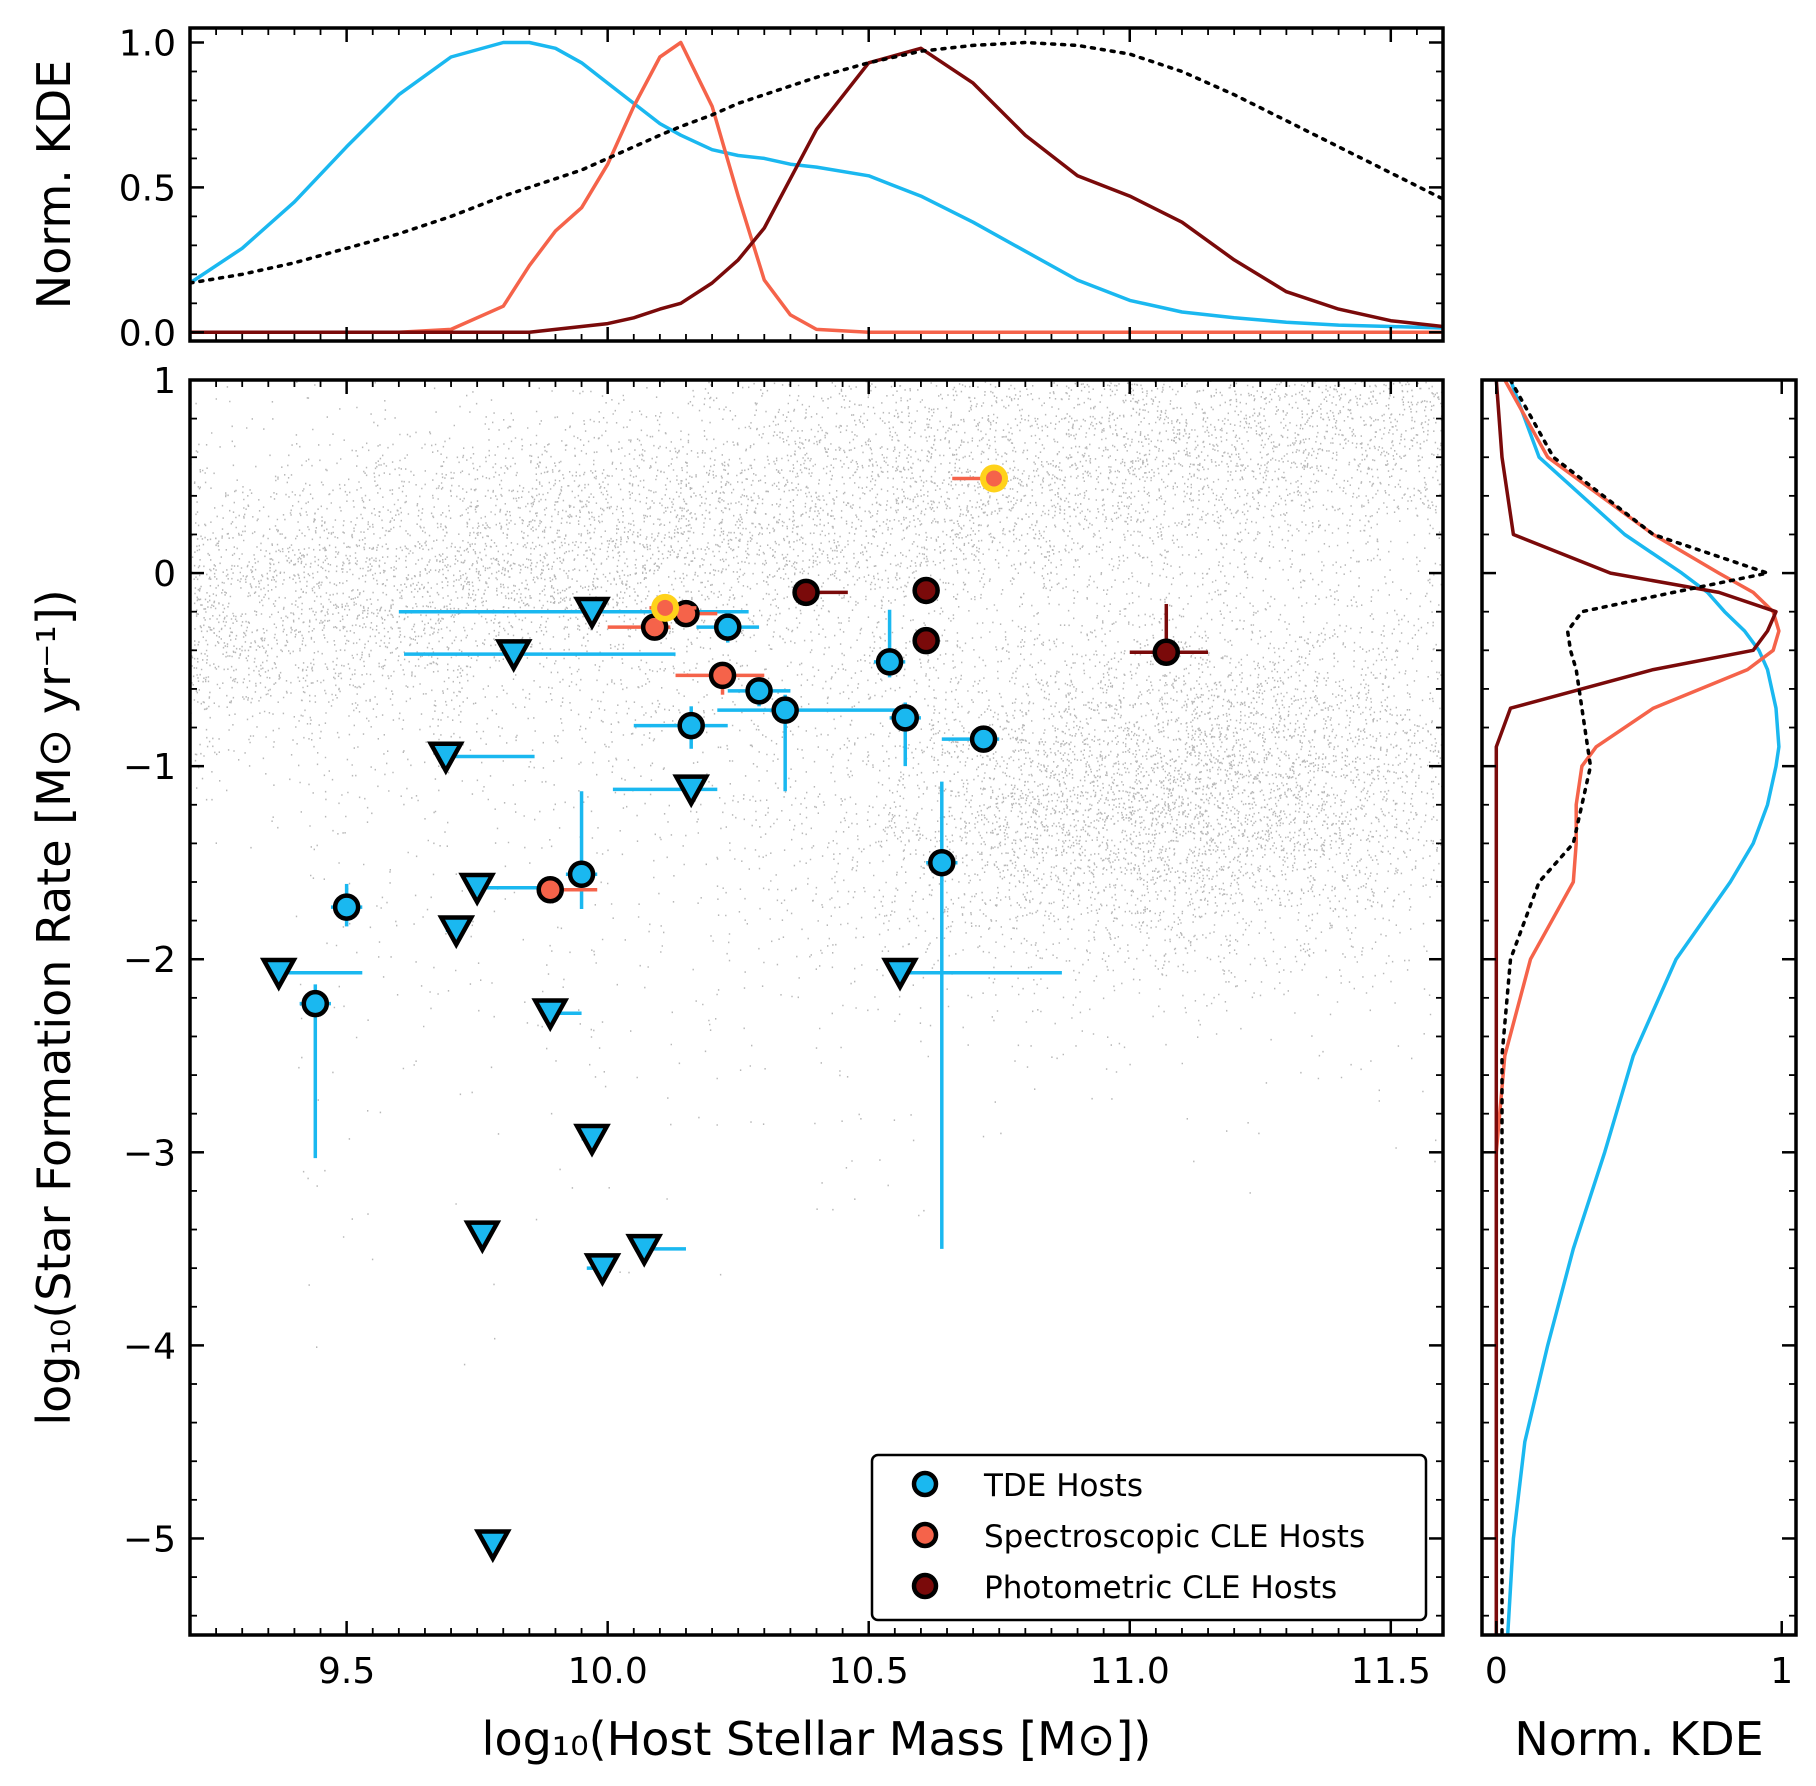 Image resolution: width=1816 pixels, height=1786 pixels. Describe the element at coordinates (149, 1153) in the screenshot. I see `y-tick-label: −3` at that location.